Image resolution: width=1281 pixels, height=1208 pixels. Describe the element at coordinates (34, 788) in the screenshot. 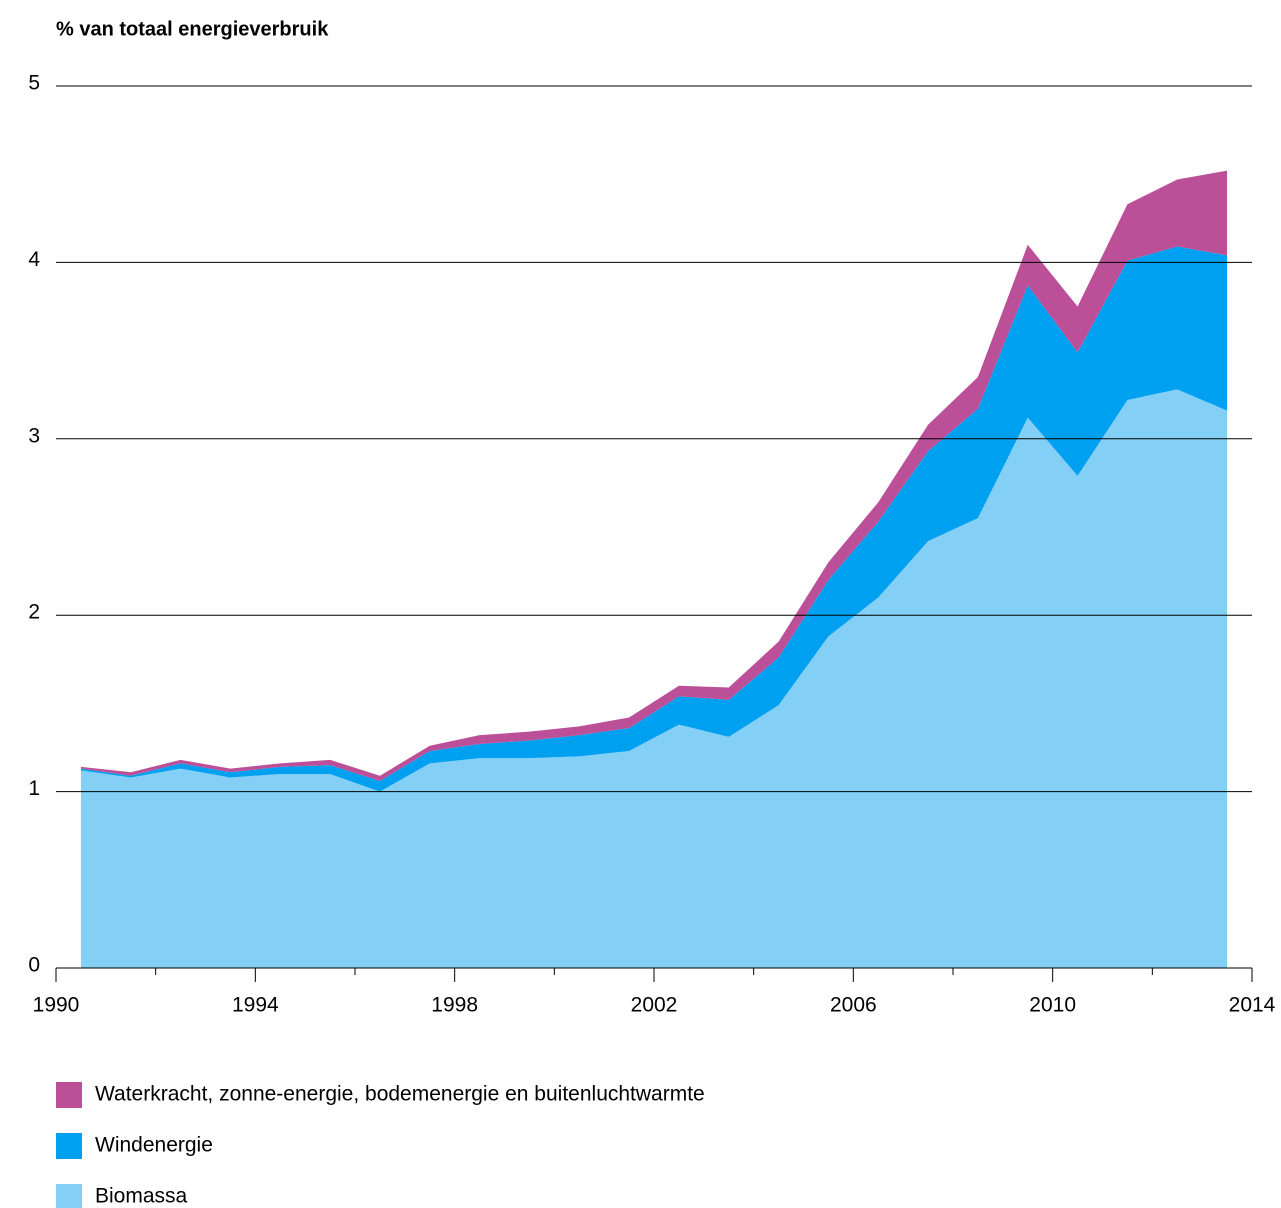

I see `y-tick-label: 1` at that location.